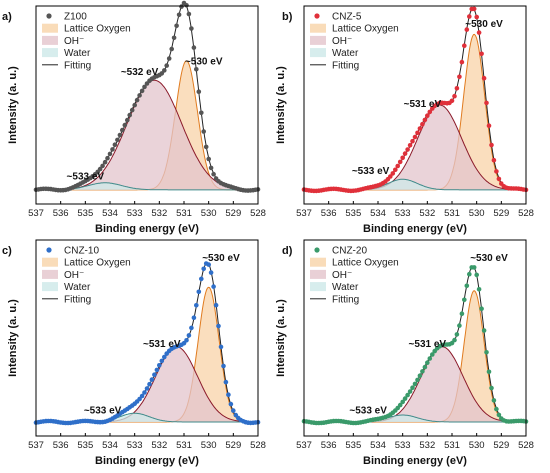  Describe the element at coordinates (7, 17) in the screenshot. I see `panel-label: a)` at that location.